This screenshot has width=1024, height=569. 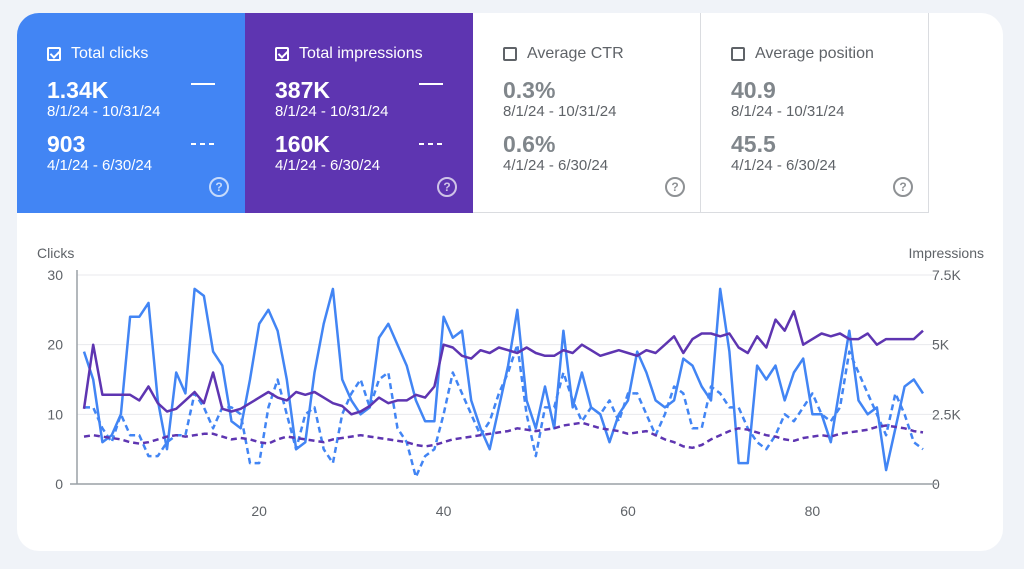 What do you see at coordinates (628, 511) in the screenshot?
I see `x-tick-label: 60` at bounding box center [628, 511].